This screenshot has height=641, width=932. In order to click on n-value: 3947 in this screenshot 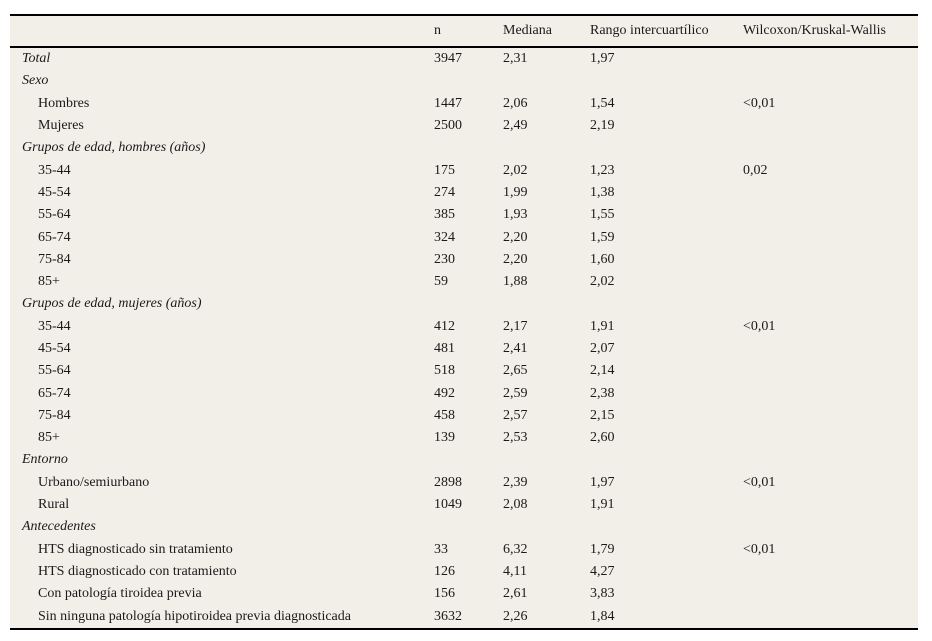, I will do `click(448, 59)`.